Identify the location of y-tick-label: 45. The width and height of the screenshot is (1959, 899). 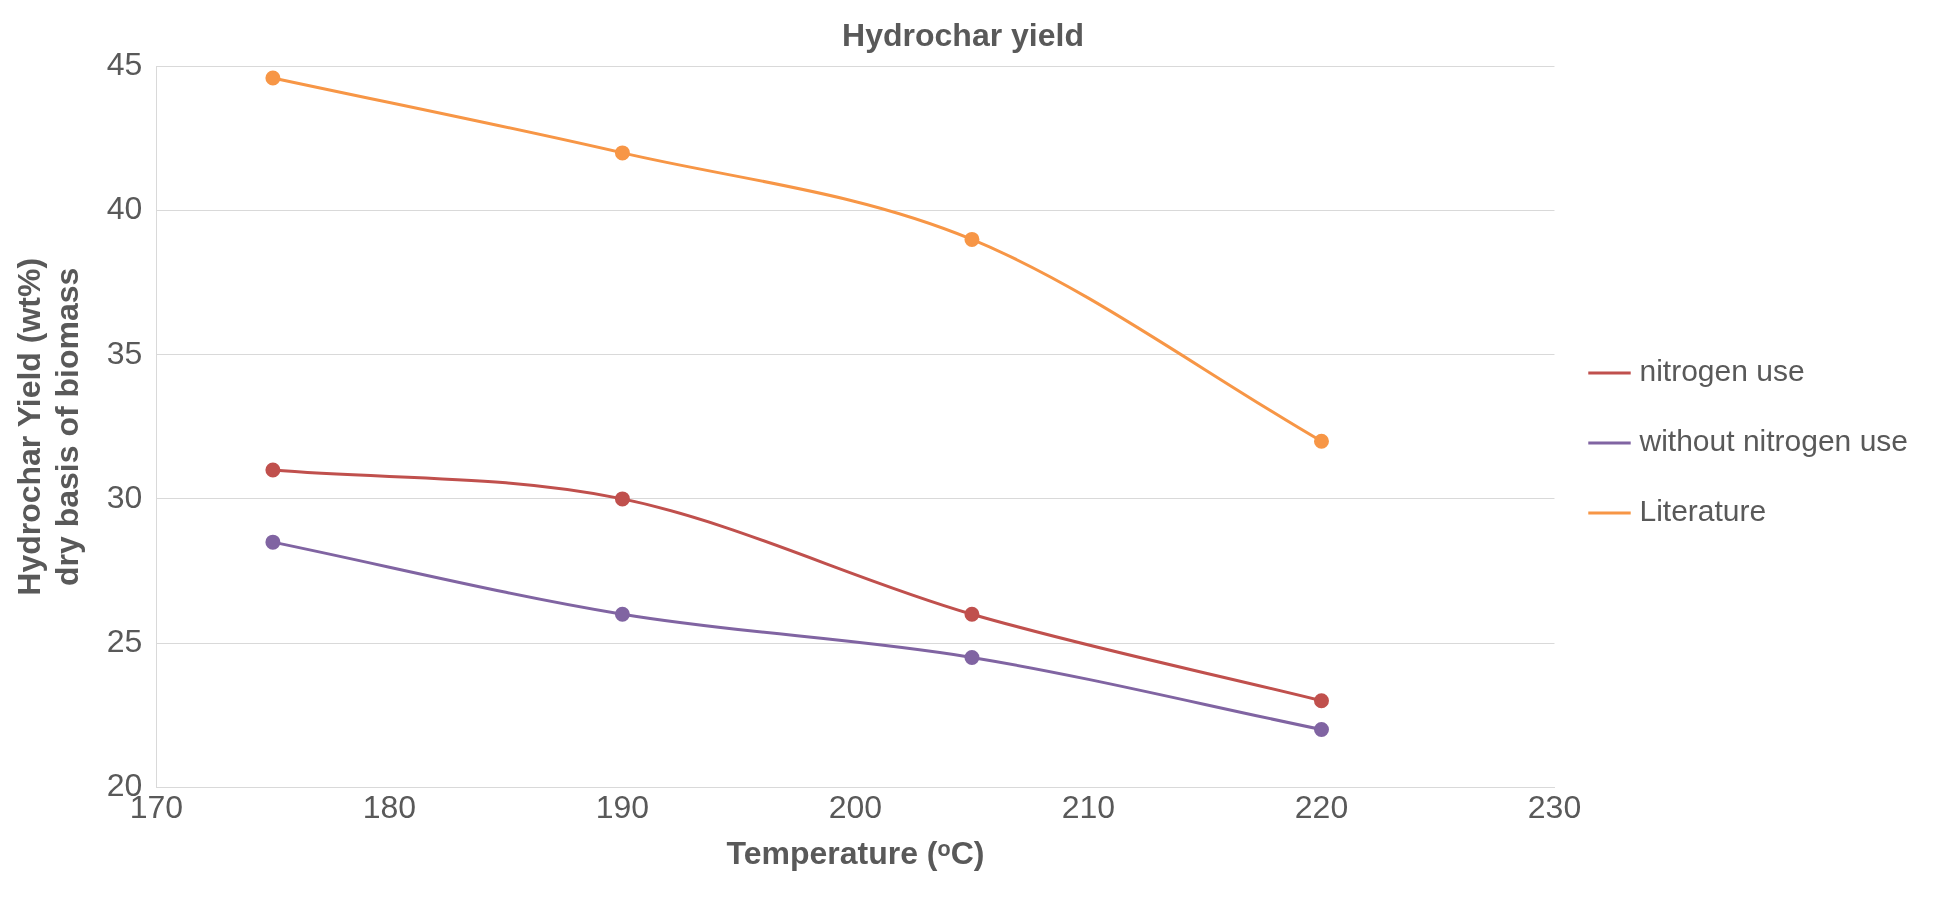
(124, 64).